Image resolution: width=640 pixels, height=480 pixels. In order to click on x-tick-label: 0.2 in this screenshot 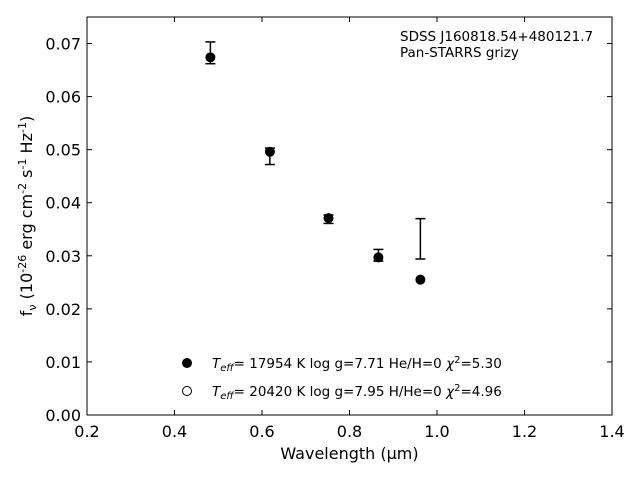, I will do `click(86, 431)`.